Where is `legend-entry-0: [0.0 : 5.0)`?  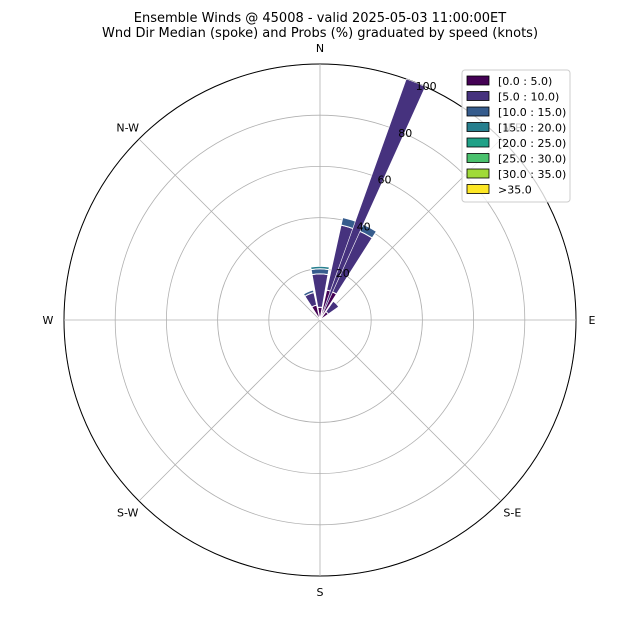 legend-entry-0: [0.0 : 5.0) is located at coordinates (525, 81).